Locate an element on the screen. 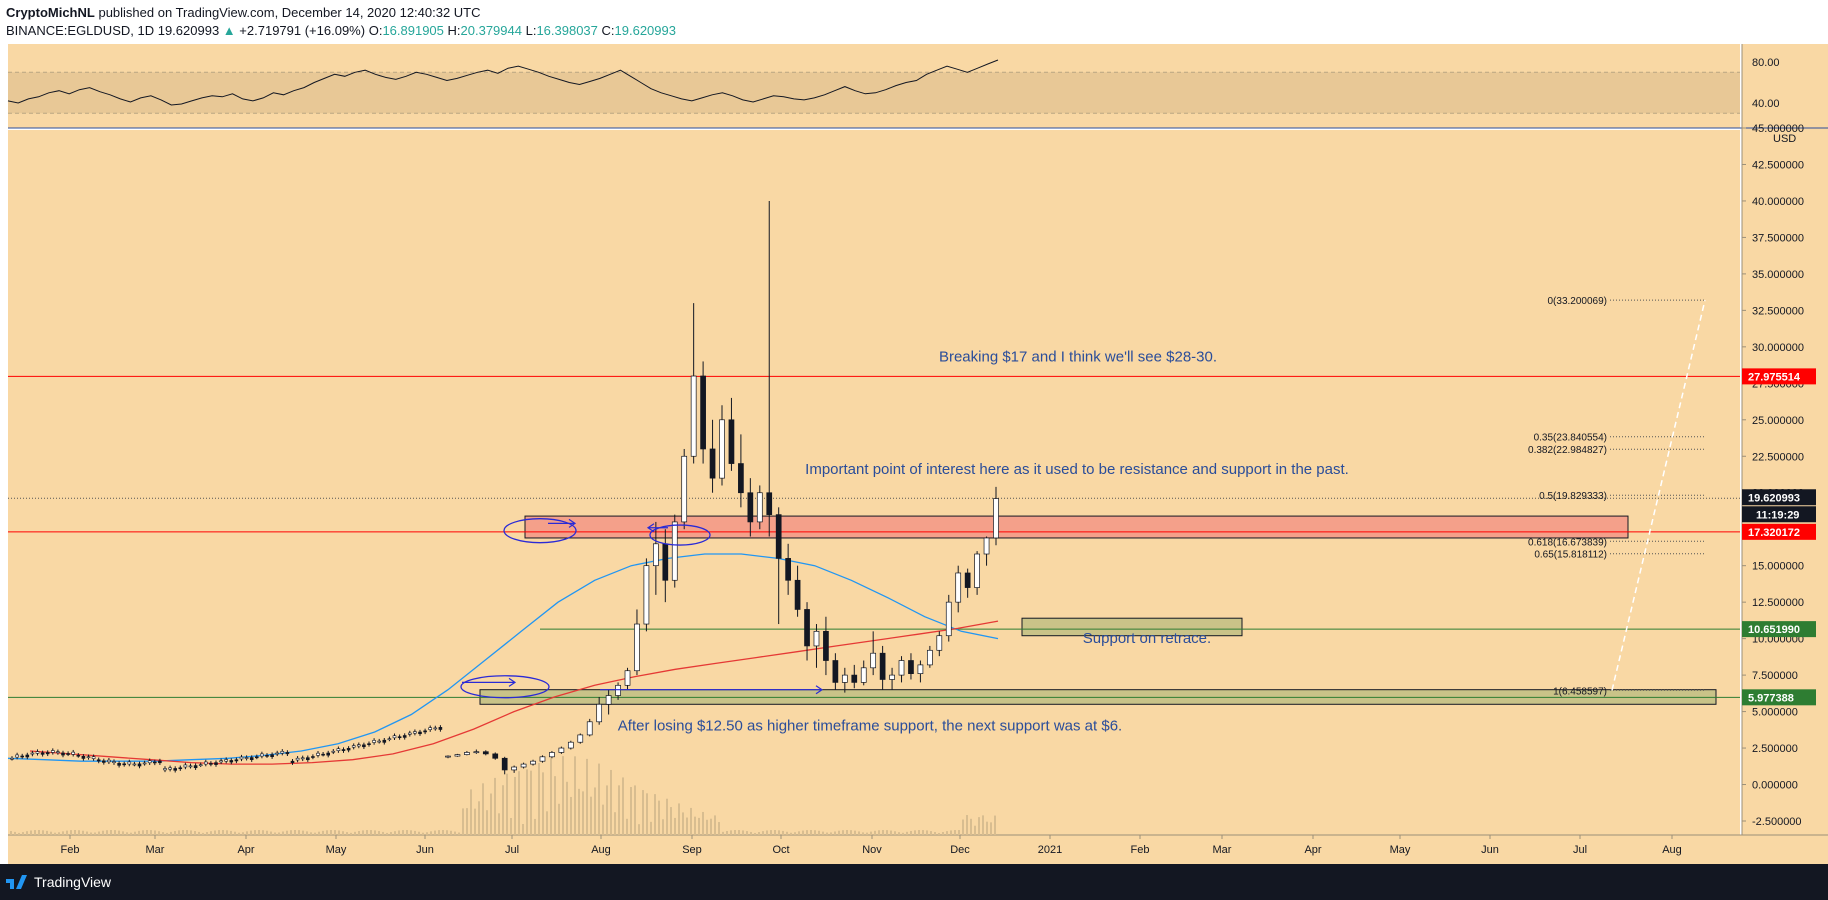 Image resolution: width=1828 pixels, height=900 pixels. symbol-label: BINANCE:EGLDUSD, 1D is located at coordinates (80, 30).